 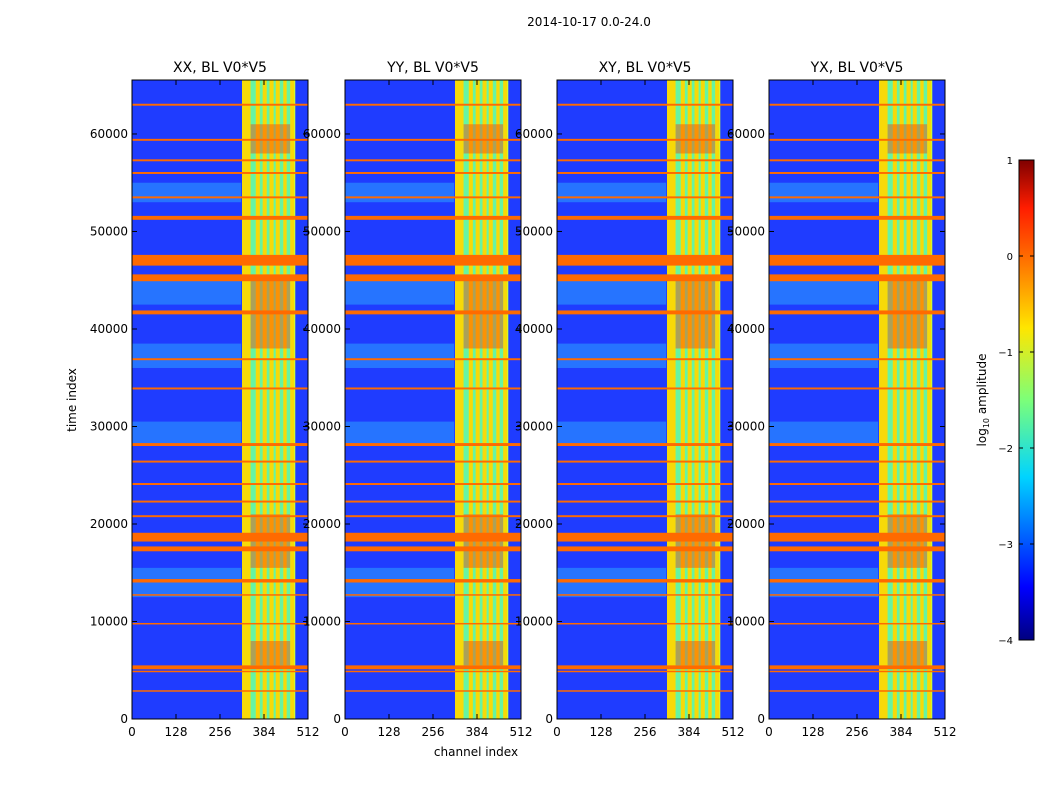 What do you see at coordinates (337, 719) in the screenshot?
I see `y-tick-label: 0` at bounding box center [337, 719].